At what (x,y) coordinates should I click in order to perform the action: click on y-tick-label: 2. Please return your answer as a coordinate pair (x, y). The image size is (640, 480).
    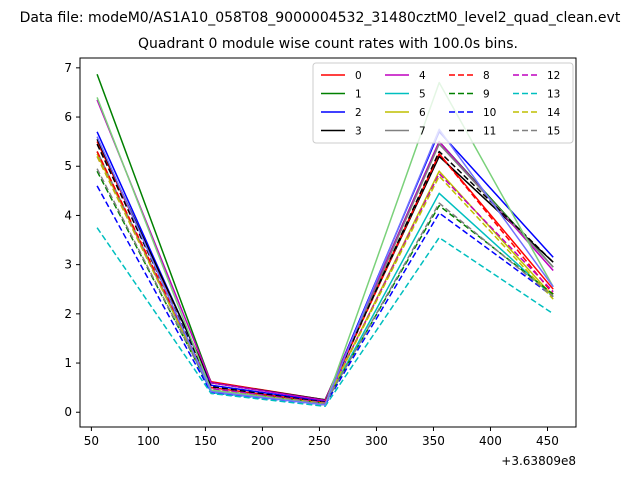
    Looking at the image, I should click on (68, 314).